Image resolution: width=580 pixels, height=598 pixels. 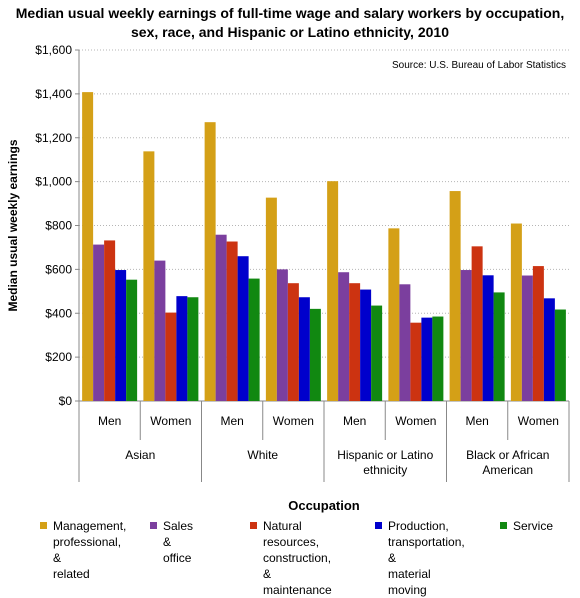 What do you see at coordinates (66, 401) in the screenshot?
I see `y-tick-label: $0` at bounding box center [66, 401].